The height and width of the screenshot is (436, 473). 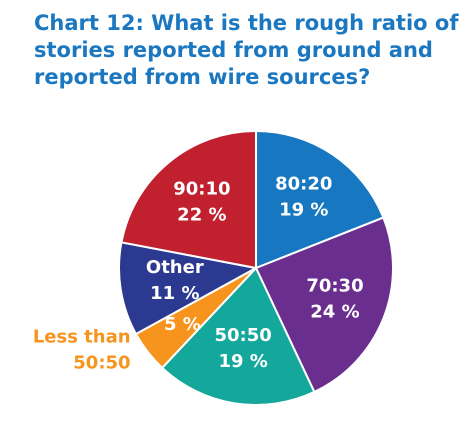 What do you see at coordinates (201, 189) in the screenshot?
I see `slice-category-label: 90:10` at bounding box center [201, 189].